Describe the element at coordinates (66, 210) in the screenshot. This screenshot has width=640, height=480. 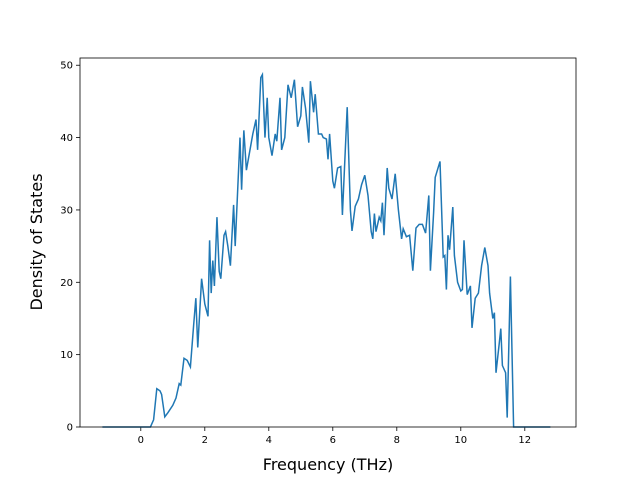
I see `y-tick-label: 30` at that location.